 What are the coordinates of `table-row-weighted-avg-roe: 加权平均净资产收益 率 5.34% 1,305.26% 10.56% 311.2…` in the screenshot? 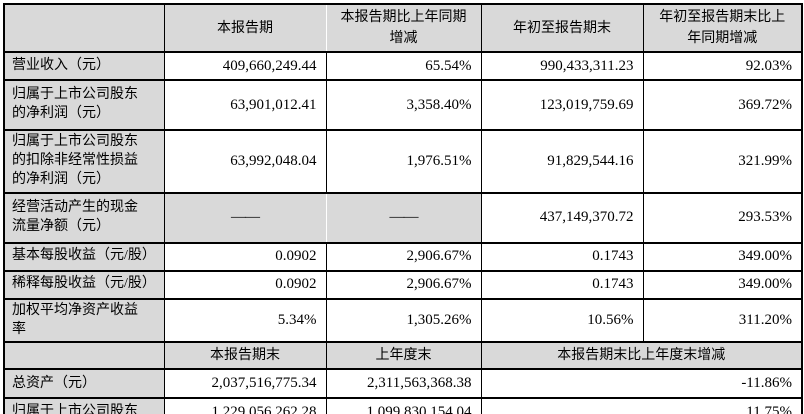 It's located at (403, 320).